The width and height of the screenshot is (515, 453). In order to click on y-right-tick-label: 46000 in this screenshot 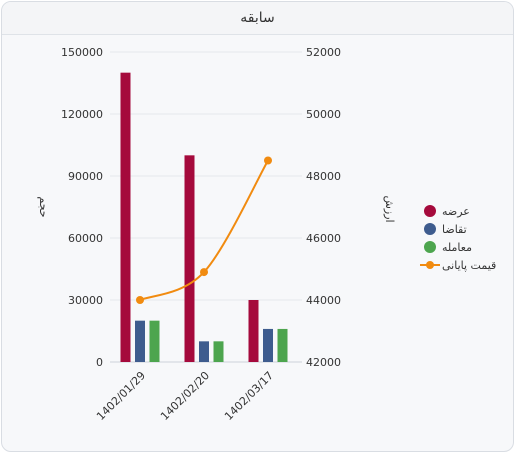, I will do `click(323, 238)`.